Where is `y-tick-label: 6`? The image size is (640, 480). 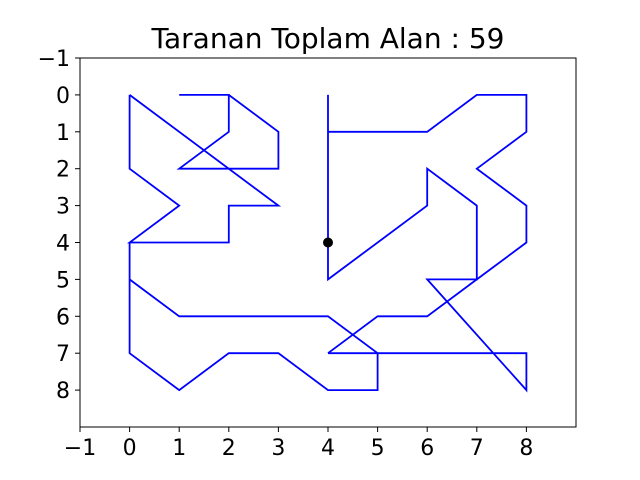
y-tick-label: 6 is located at coordinates (63, 317).